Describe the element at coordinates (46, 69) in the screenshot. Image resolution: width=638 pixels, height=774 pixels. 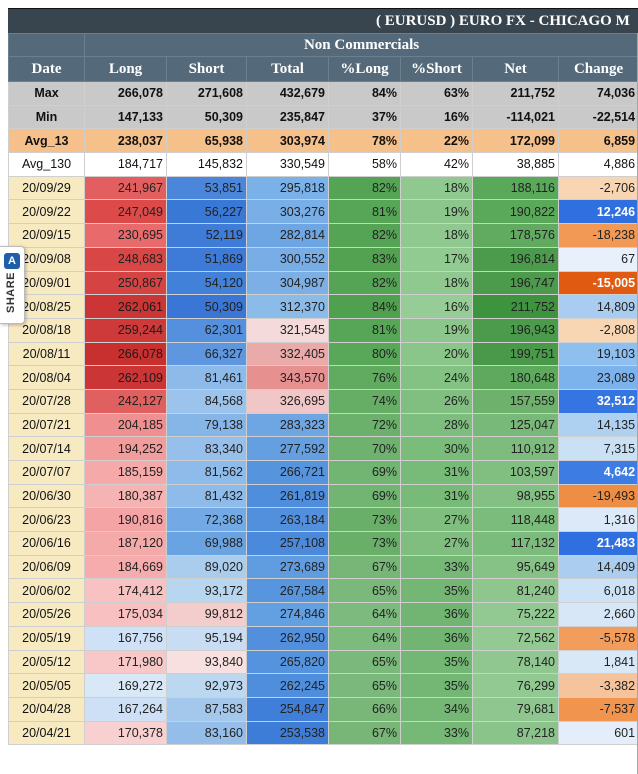
I see `column-header-date: Date` at that location.